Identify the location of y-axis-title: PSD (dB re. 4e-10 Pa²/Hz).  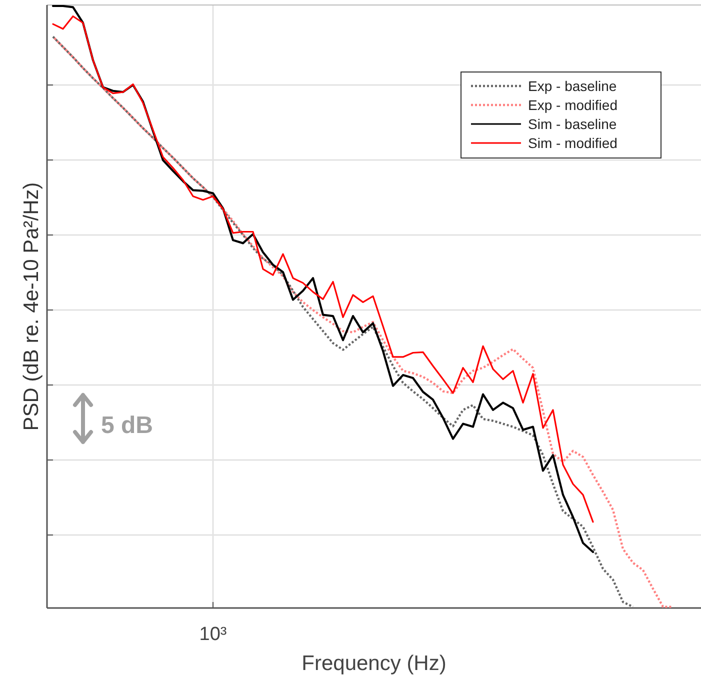
(31, 306).